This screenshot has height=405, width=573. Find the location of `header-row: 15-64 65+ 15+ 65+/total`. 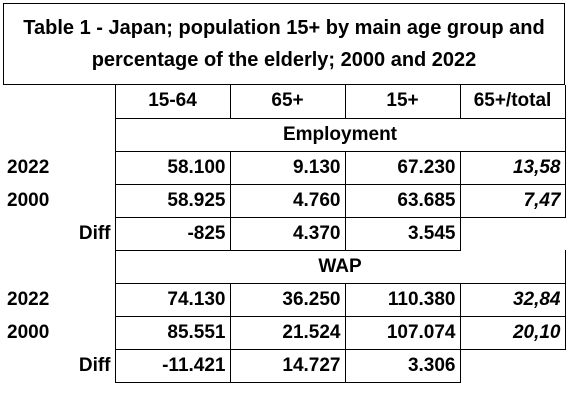

header-row: 15-64 65+ 15+ 65+/total is located at coordinates (284, 102).